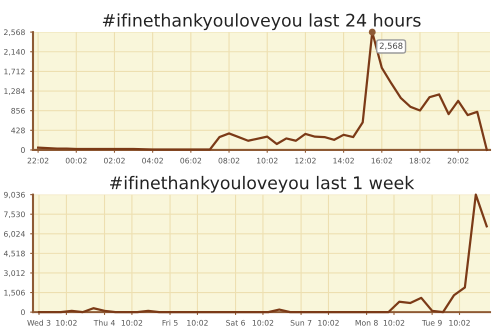 This screenshot has width=500, height=331. I want to click on chart-title: #ifinethankyouloveyou last 1 week, so click(262, 184).